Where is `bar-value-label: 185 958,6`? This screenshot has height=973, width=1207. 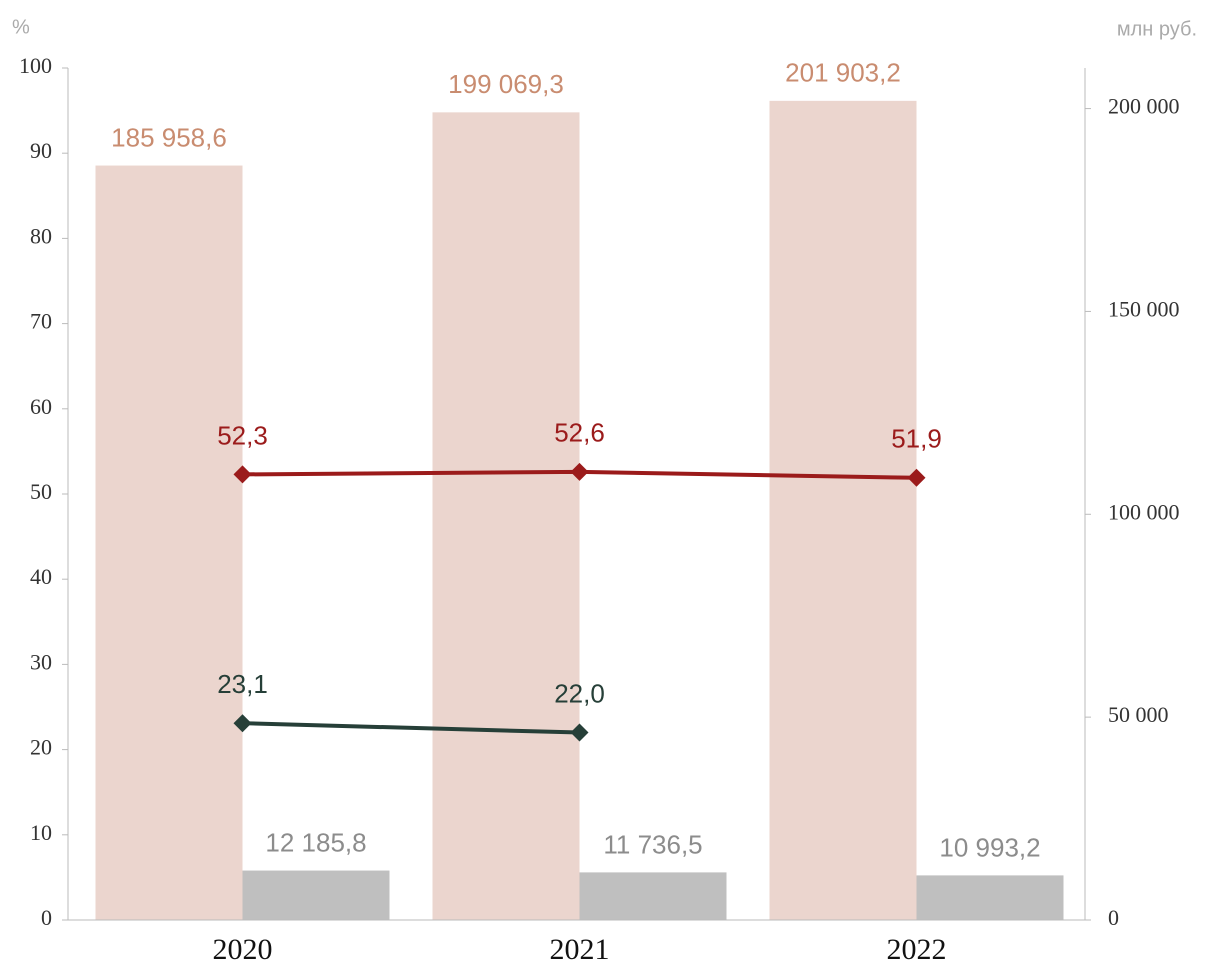 bar-value-label: 185 958,6 is located at coordinates (169, 137).